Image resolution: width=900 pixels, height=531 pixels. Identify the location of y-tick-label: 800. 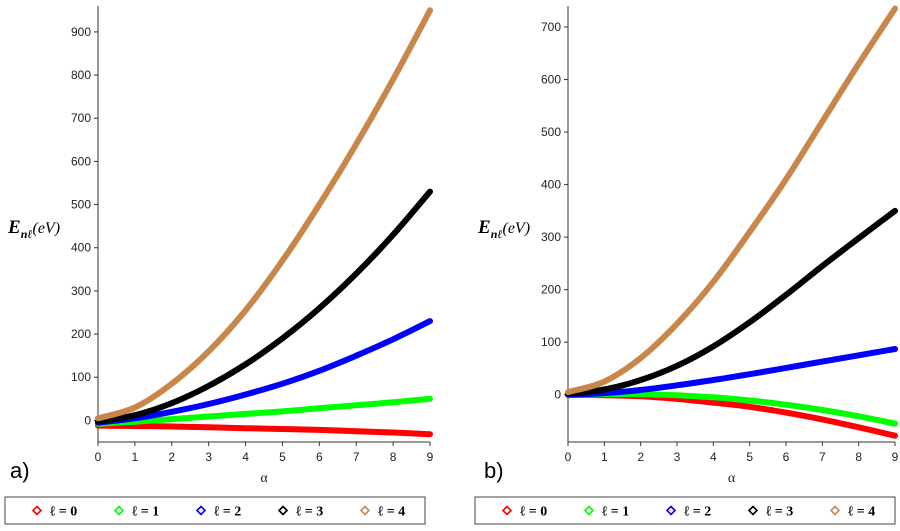
(81, 75).